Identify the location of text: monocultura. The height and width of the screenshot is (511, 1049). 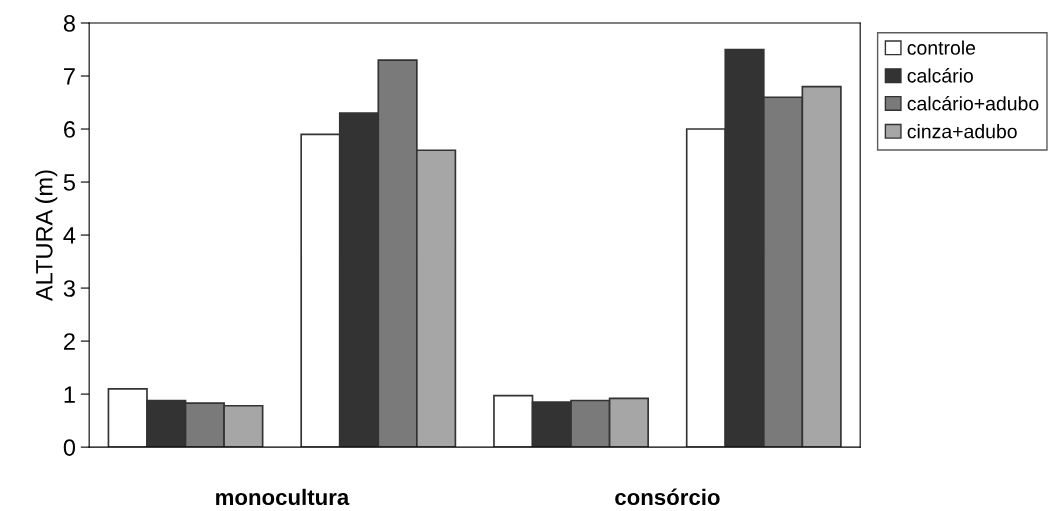
(283, 497).